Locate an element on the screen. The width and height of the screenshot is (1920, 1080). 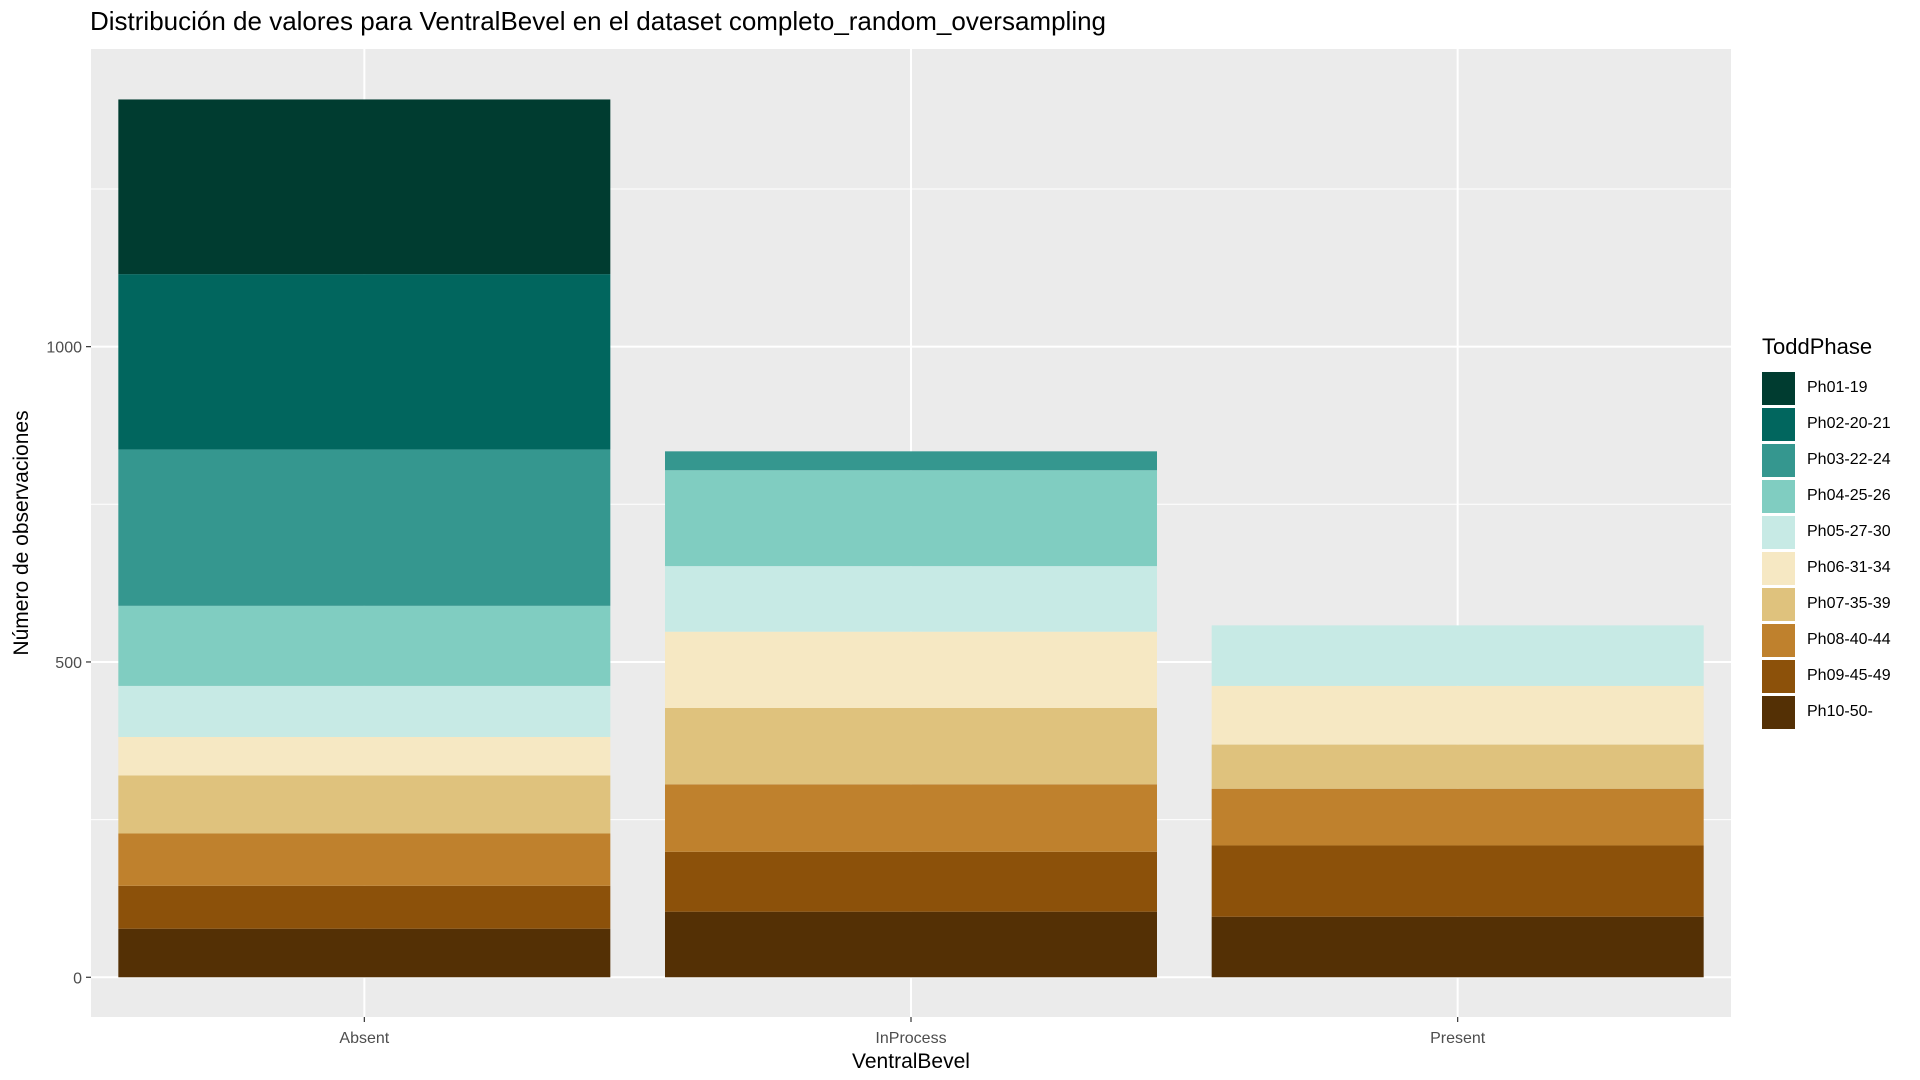
y-tick-label: 1000 is located at coordinates (64, 348).